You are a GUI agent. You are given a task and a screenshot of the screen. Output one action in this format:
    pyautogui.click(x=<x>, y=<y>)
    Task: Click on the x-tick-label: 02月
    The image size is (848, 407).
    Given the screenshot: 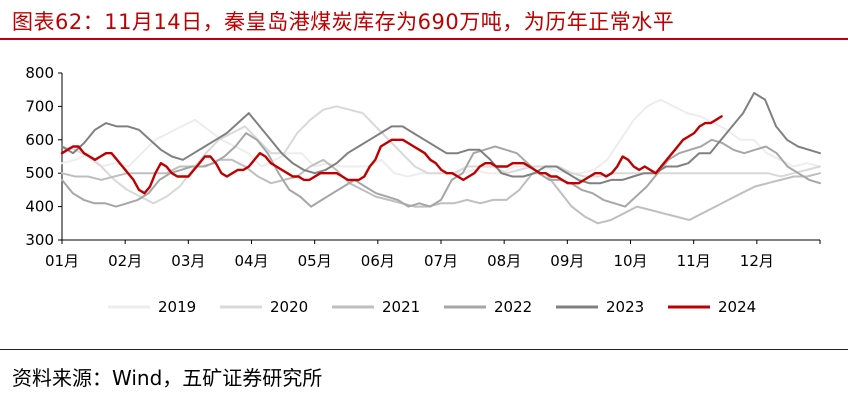 What is the action you would take?
    pyautogui.click(x=125, y=261)
    